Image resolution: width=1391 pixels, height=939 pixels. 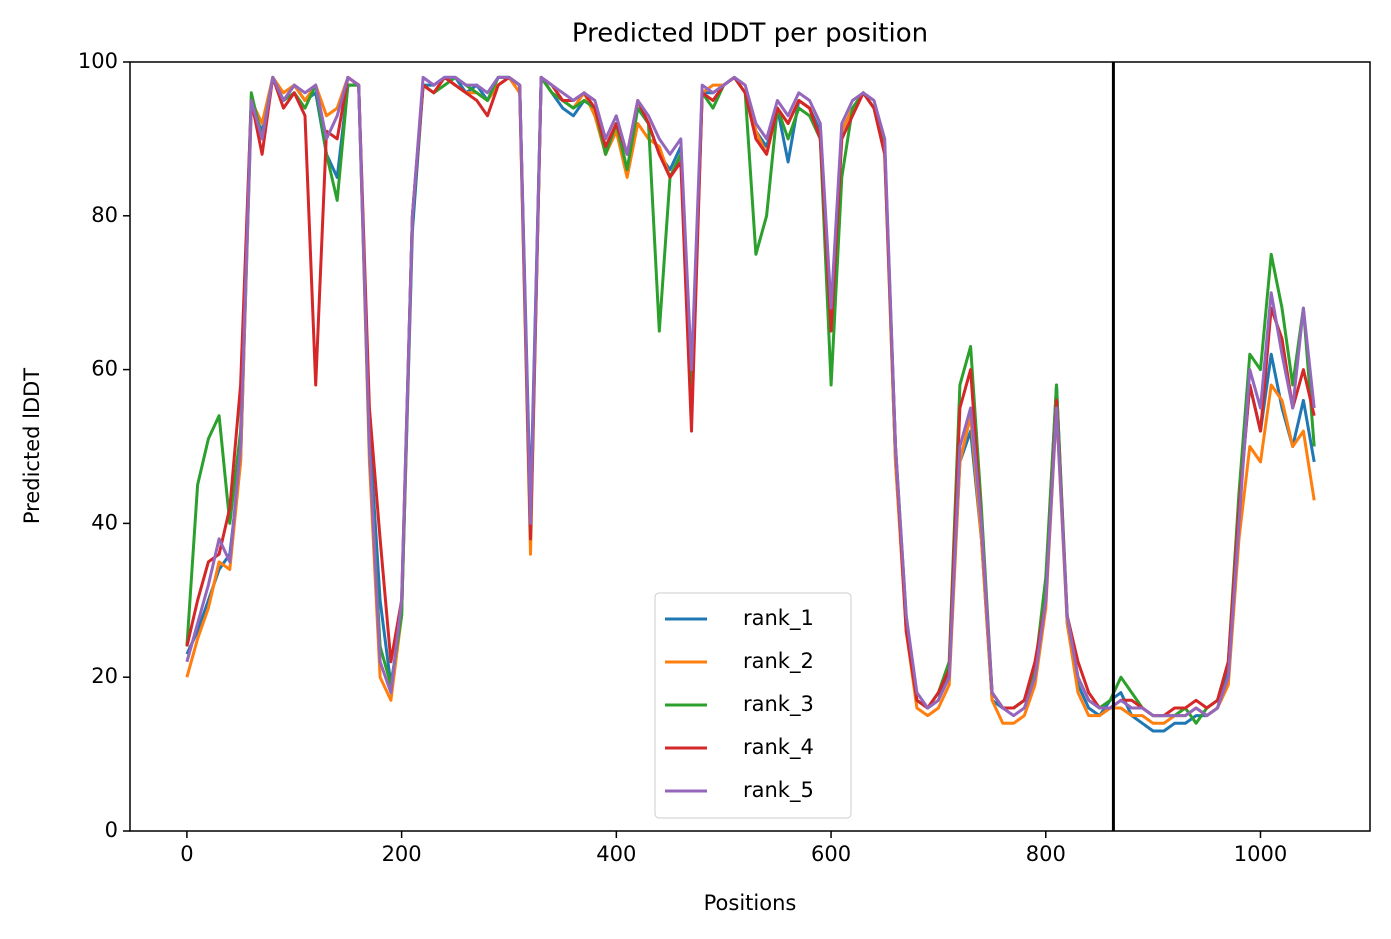 What do you see at coordinates (750, 34) in the screenshot?
I see `chart-title: Predicted lDDT per position` at bounding box center [750, 34].